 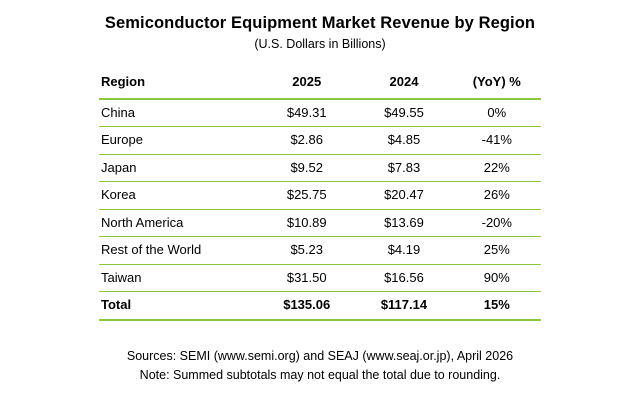 I want to click on table-row: Korea $25.75 $20.47 26%, so click(x=320, y=195).